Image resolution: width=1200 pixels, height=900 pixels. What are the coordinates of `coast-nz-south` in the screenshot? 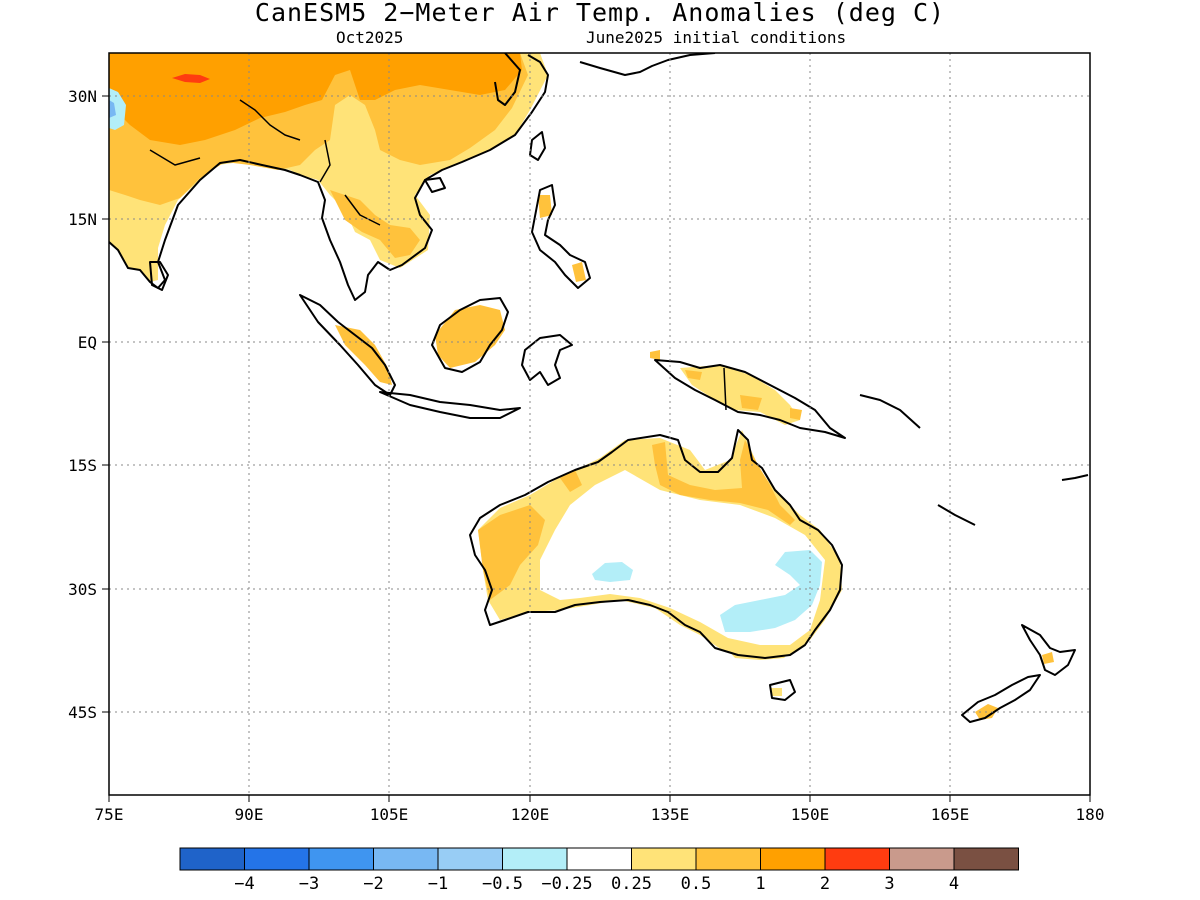 It's located at (1001, 698).